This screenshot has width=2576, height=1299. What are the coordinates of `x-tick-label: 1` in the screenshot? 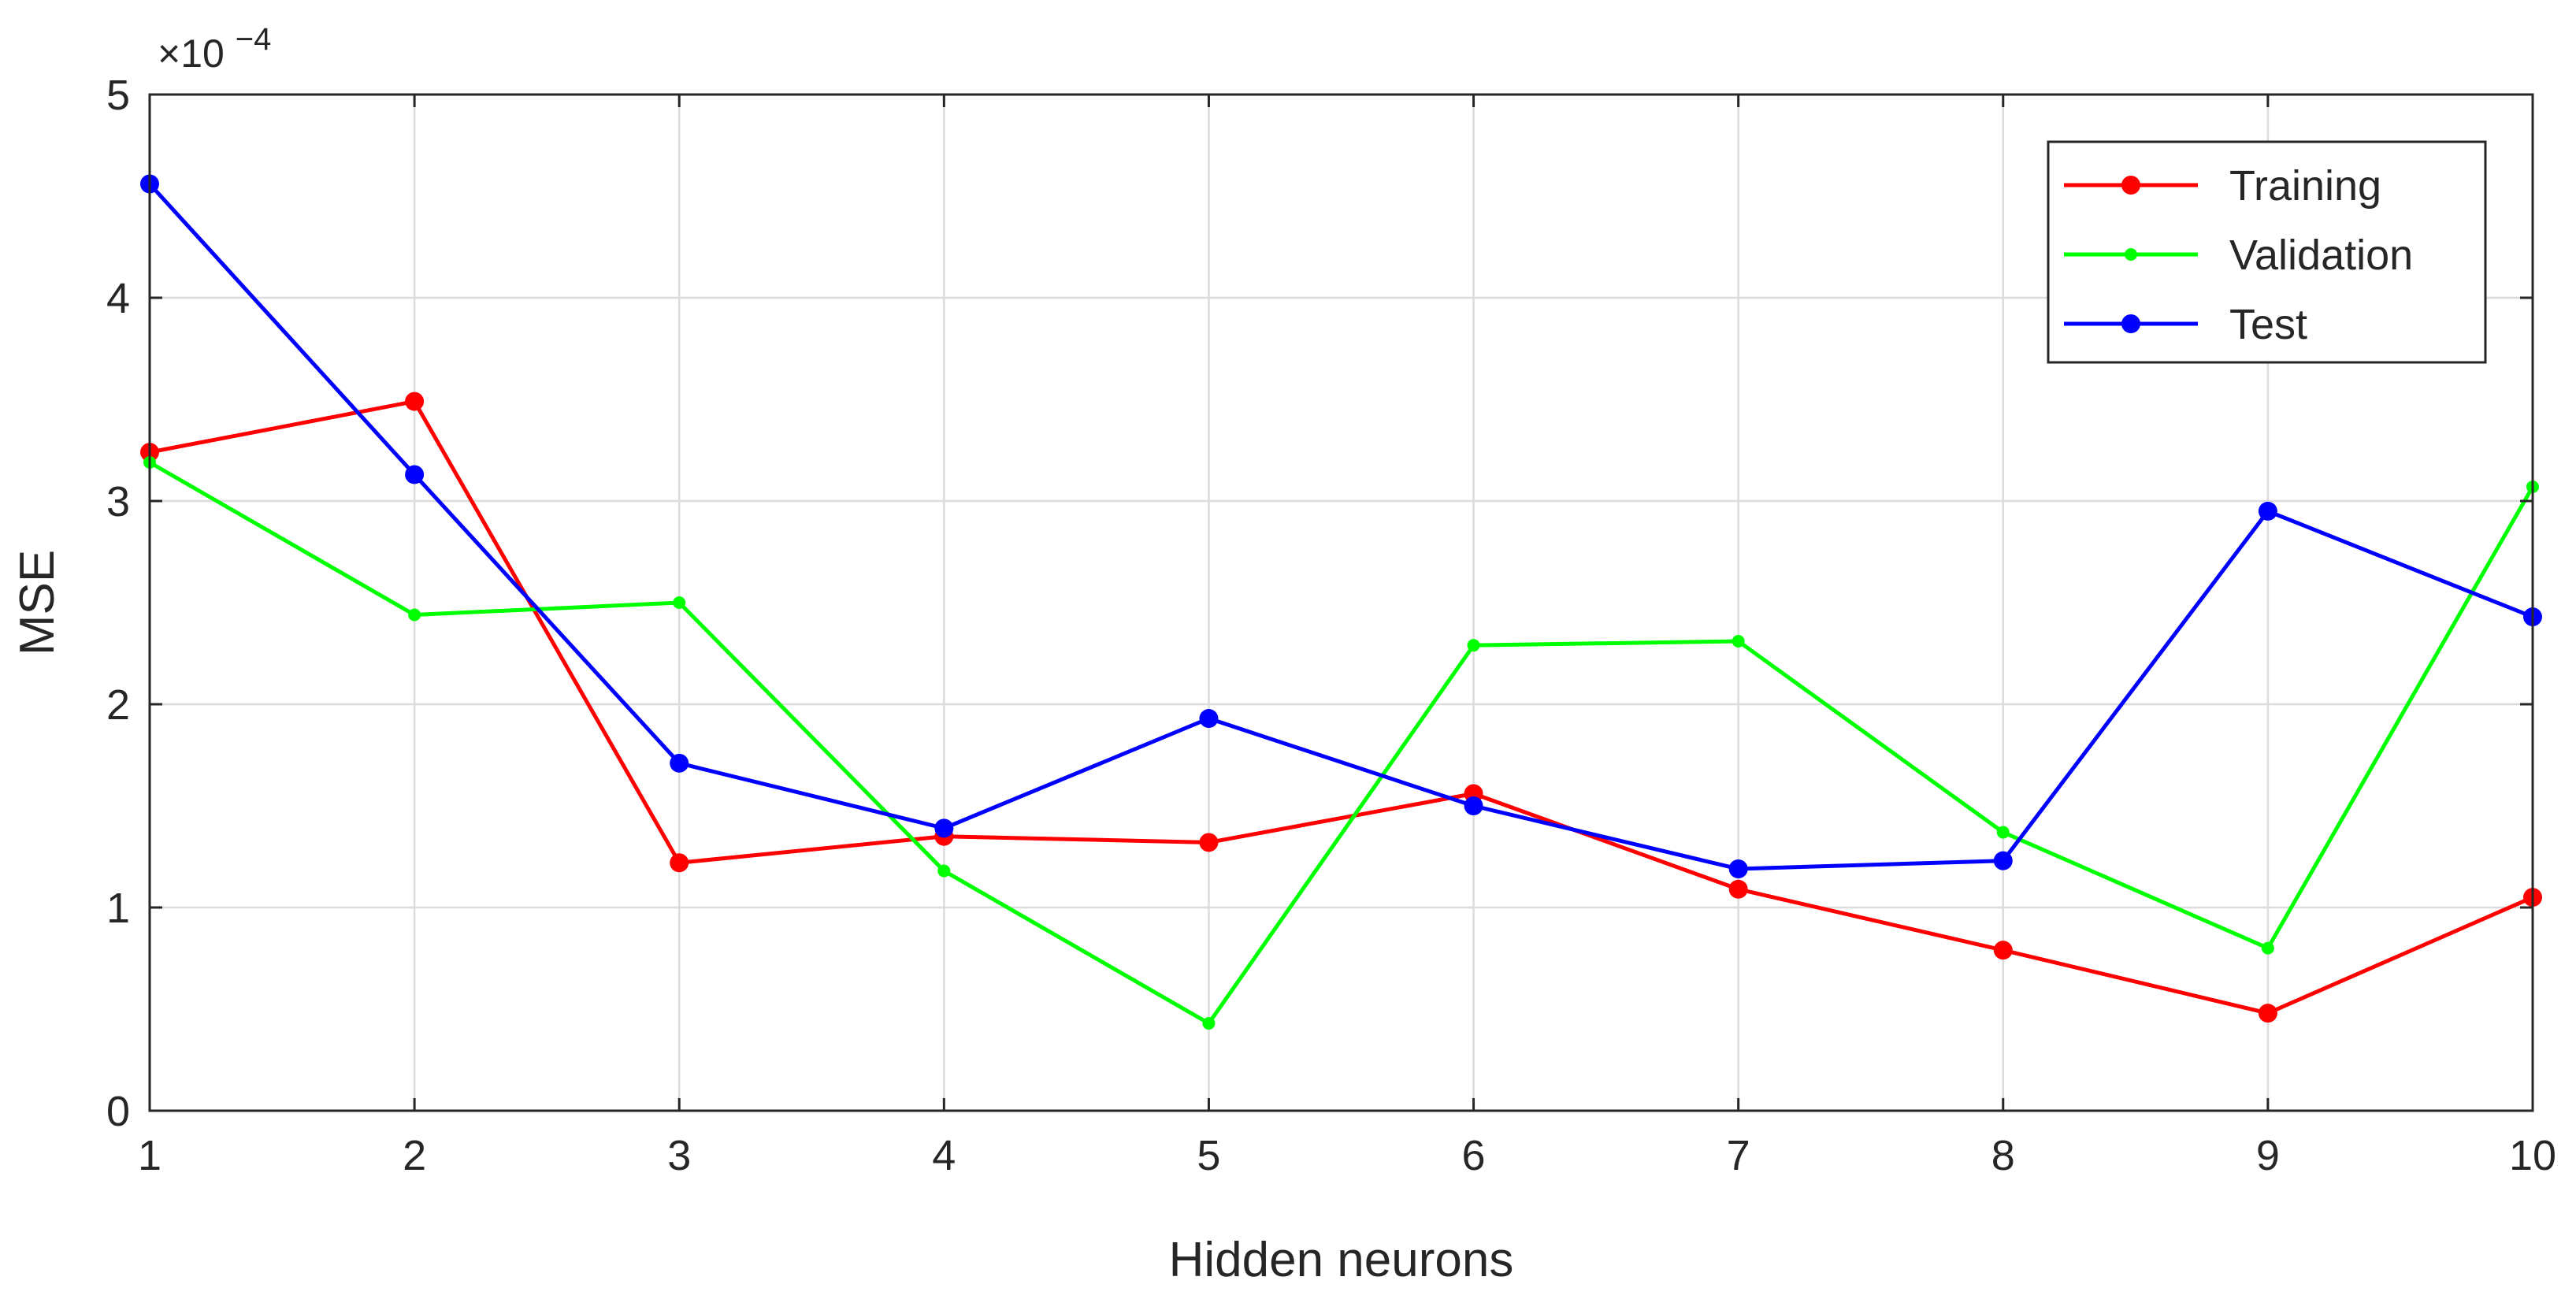 It's located at (149, 1155).